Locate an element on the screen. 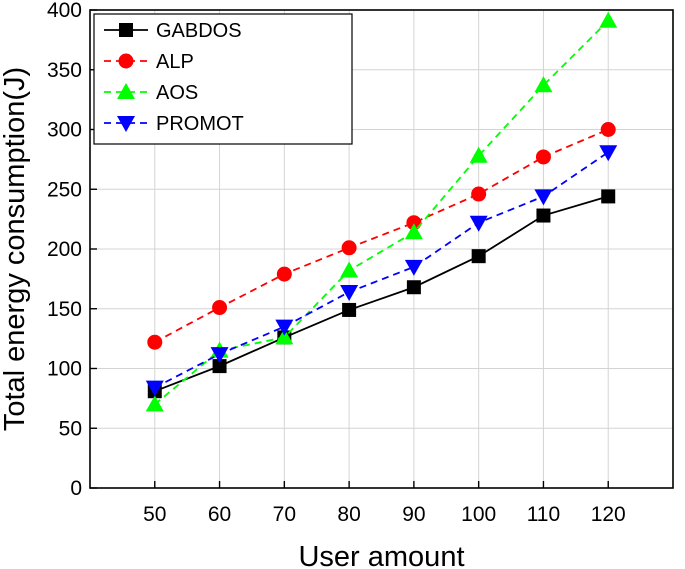 The image size is (685, 569). x-axis-label: User amount is located at coordinates (381, 555).